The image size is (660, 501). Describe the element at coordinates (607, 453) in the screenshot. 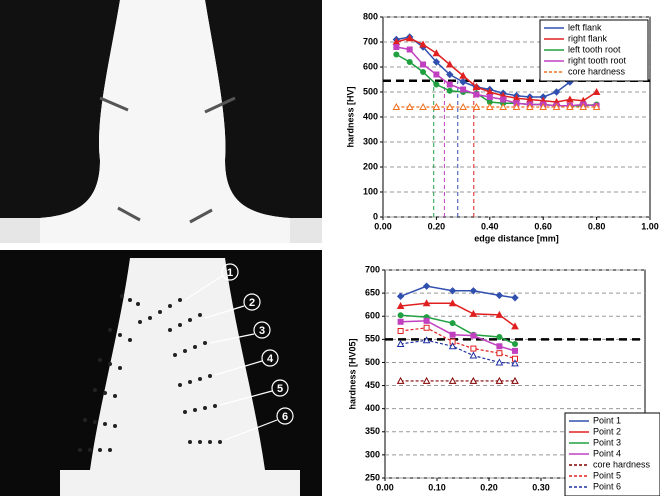

I see `legend-label: Point 4` at that location.